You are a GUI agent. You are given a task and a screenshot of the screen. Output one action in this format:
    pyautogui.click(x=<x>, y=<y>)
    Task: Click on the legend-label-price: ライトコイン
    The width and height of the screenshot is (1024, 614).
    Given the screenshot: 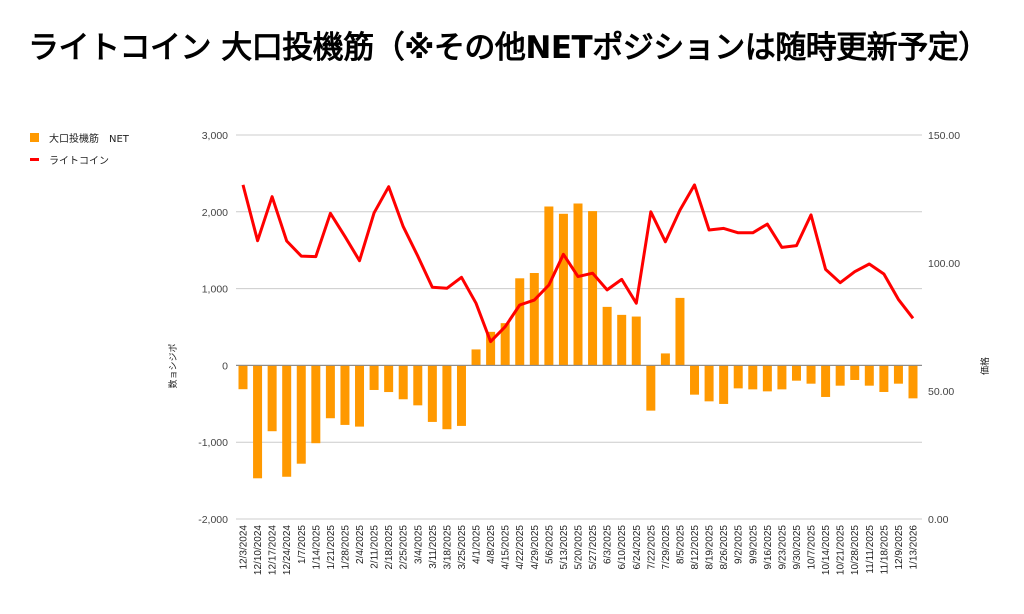 What is the action you would take?
    pyautogui.click(x=79, y=161)
    